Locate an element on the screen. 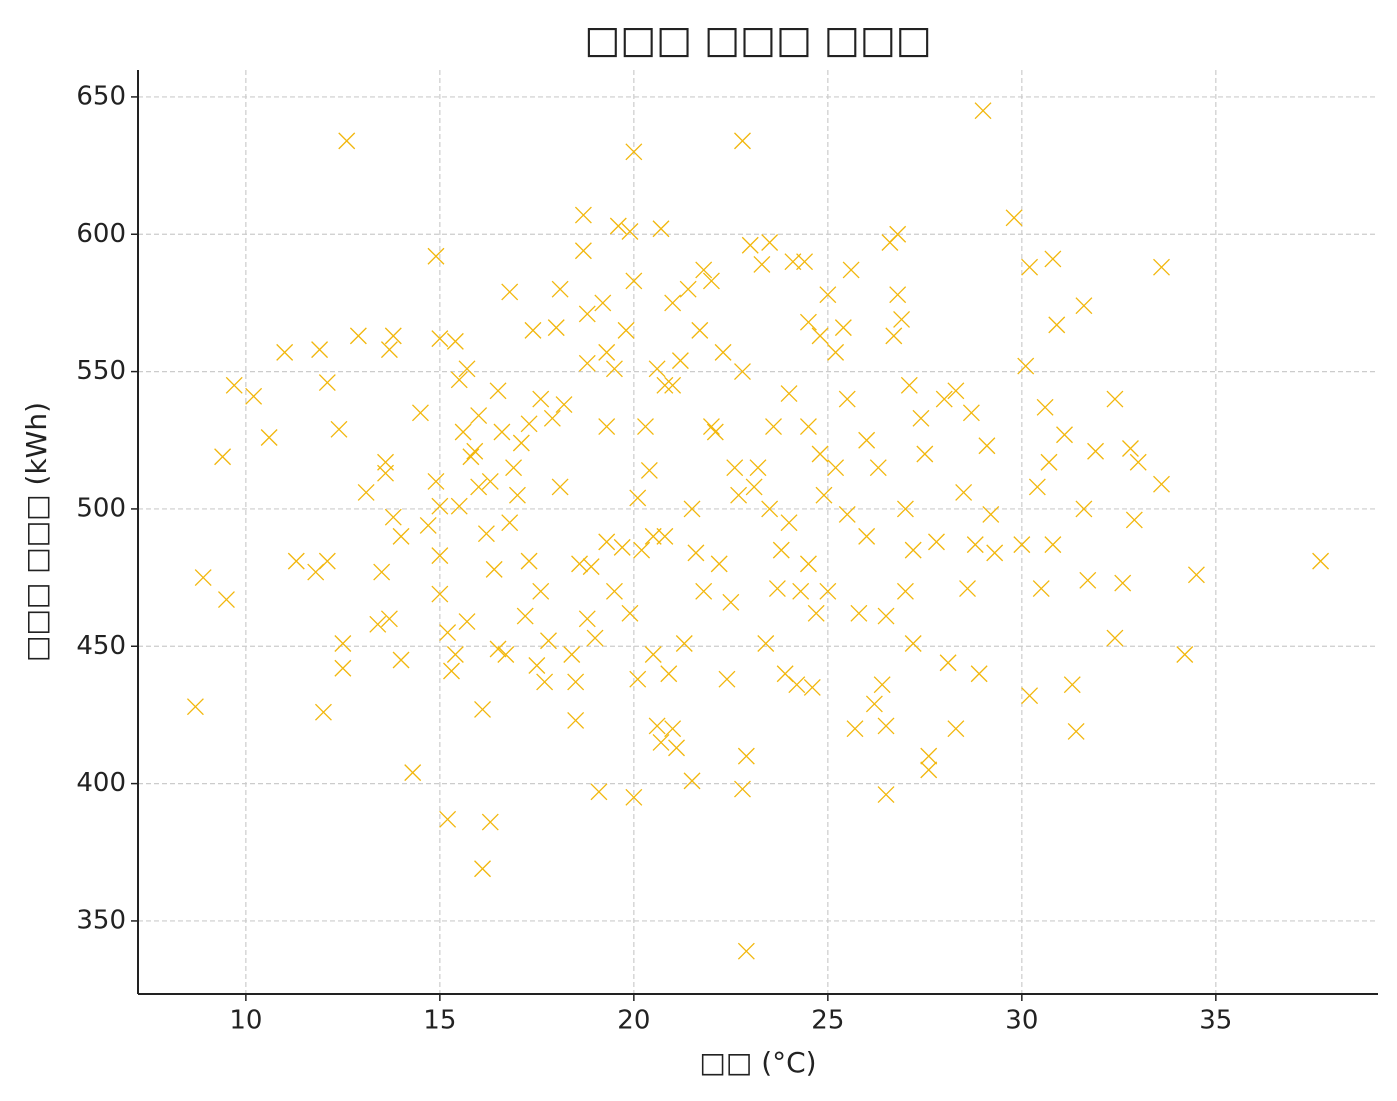 This screenshot has height=1101, width=1397. y-tick-label: 600 is located at coordinates (101, 234).